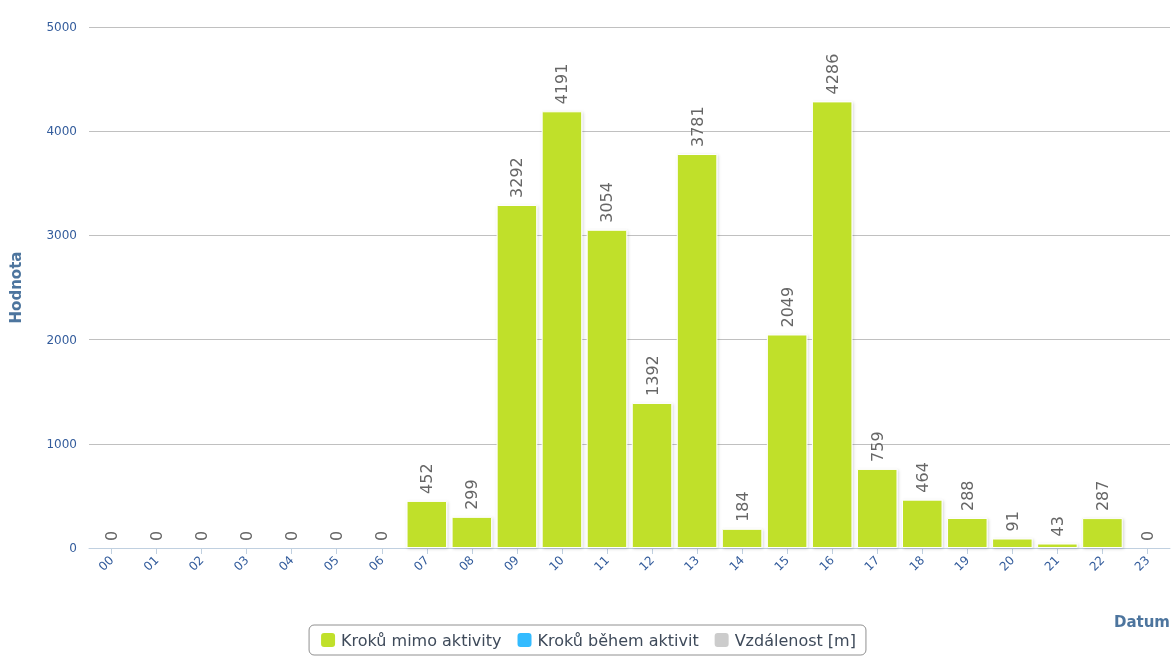 The image size is (1175, 657). I want to click on legend-label: Kroků během aktivit, so click(618, 640).